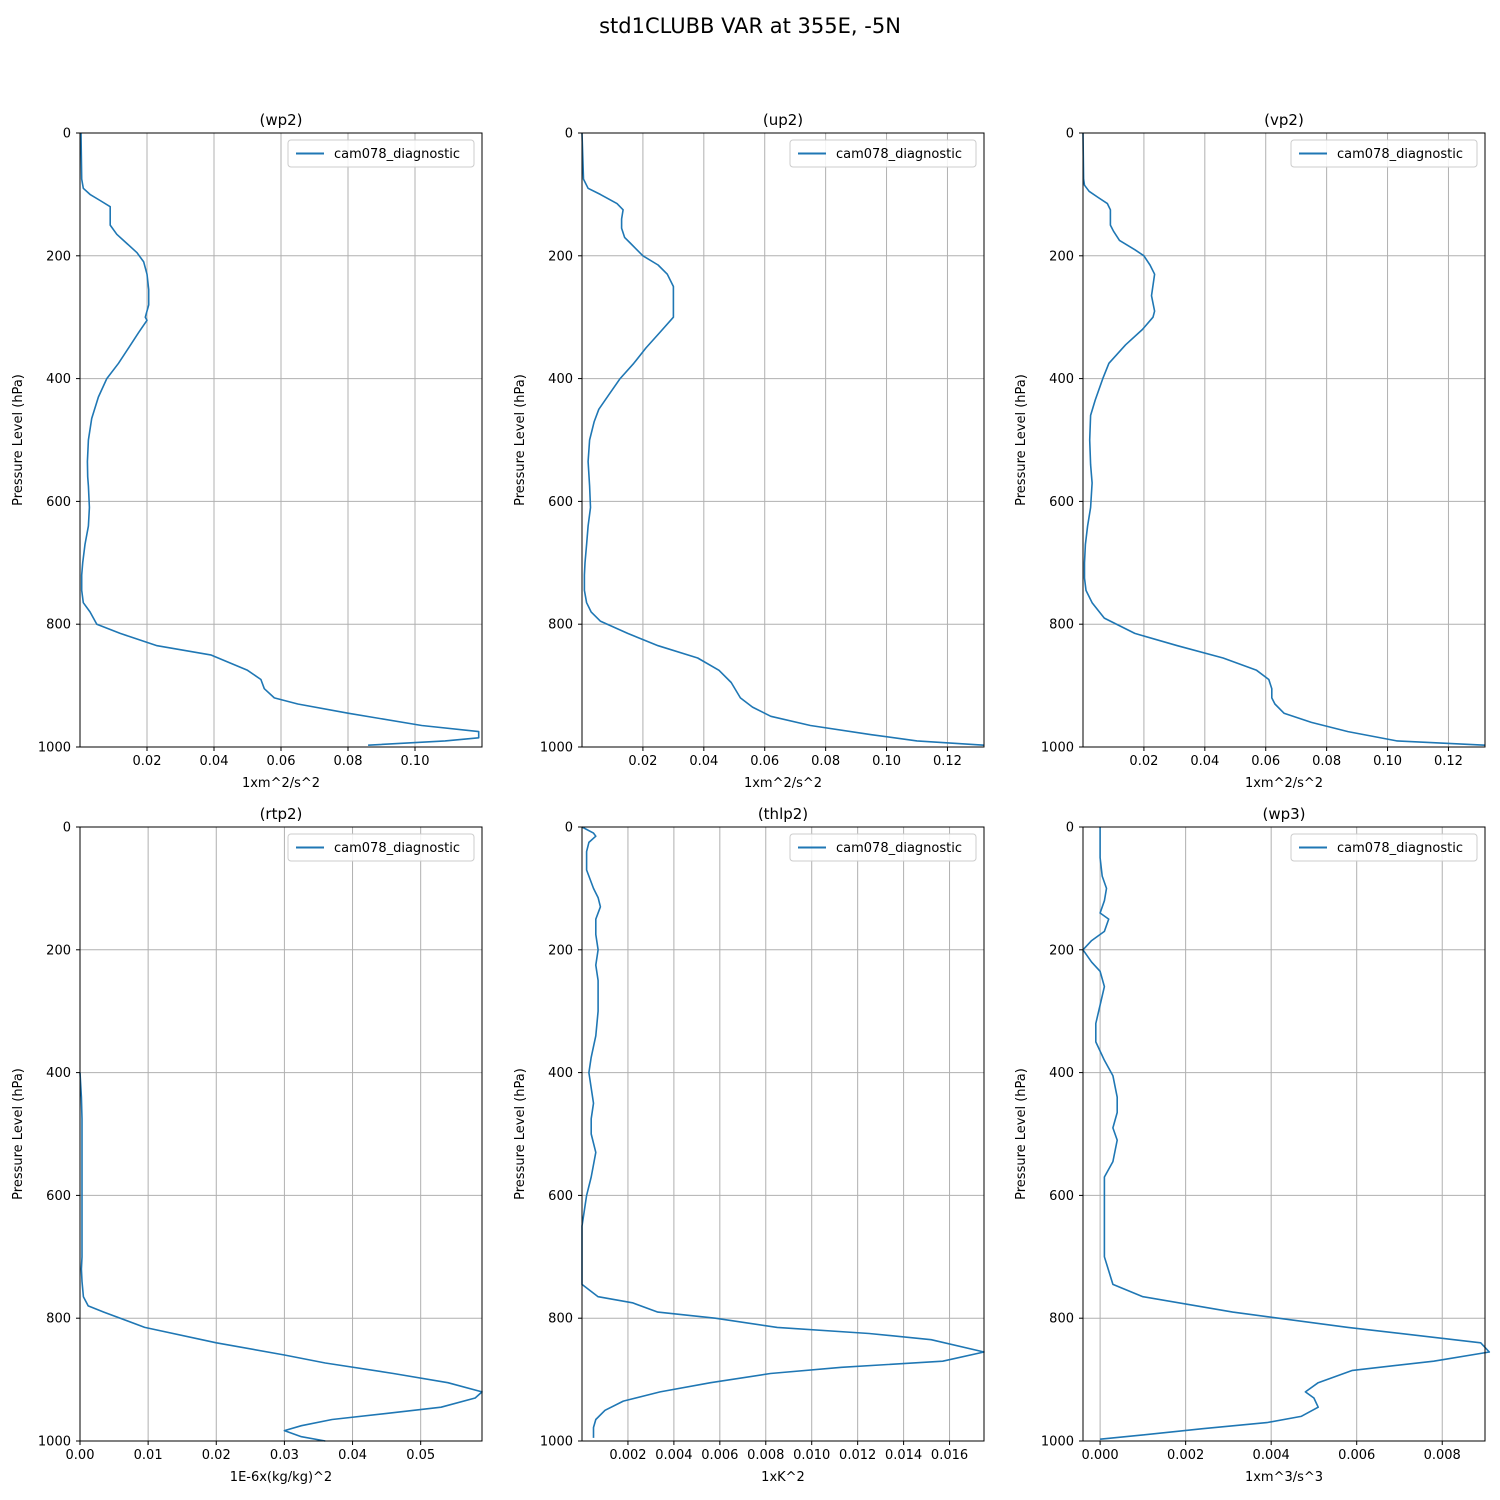 Image resolution: width=1500 pixels, height=1500 pixels. I want to click on x-tick-label: 0.010, so click(811, 1455).